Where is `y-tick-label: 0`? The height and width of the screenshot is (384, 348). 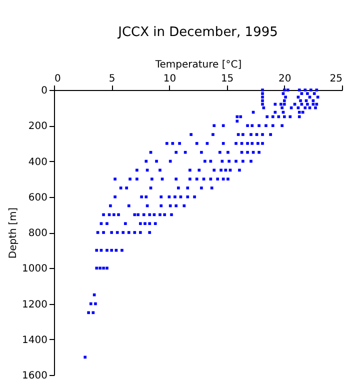 y-tick-label: 0 is located at coordinates (44, 91).